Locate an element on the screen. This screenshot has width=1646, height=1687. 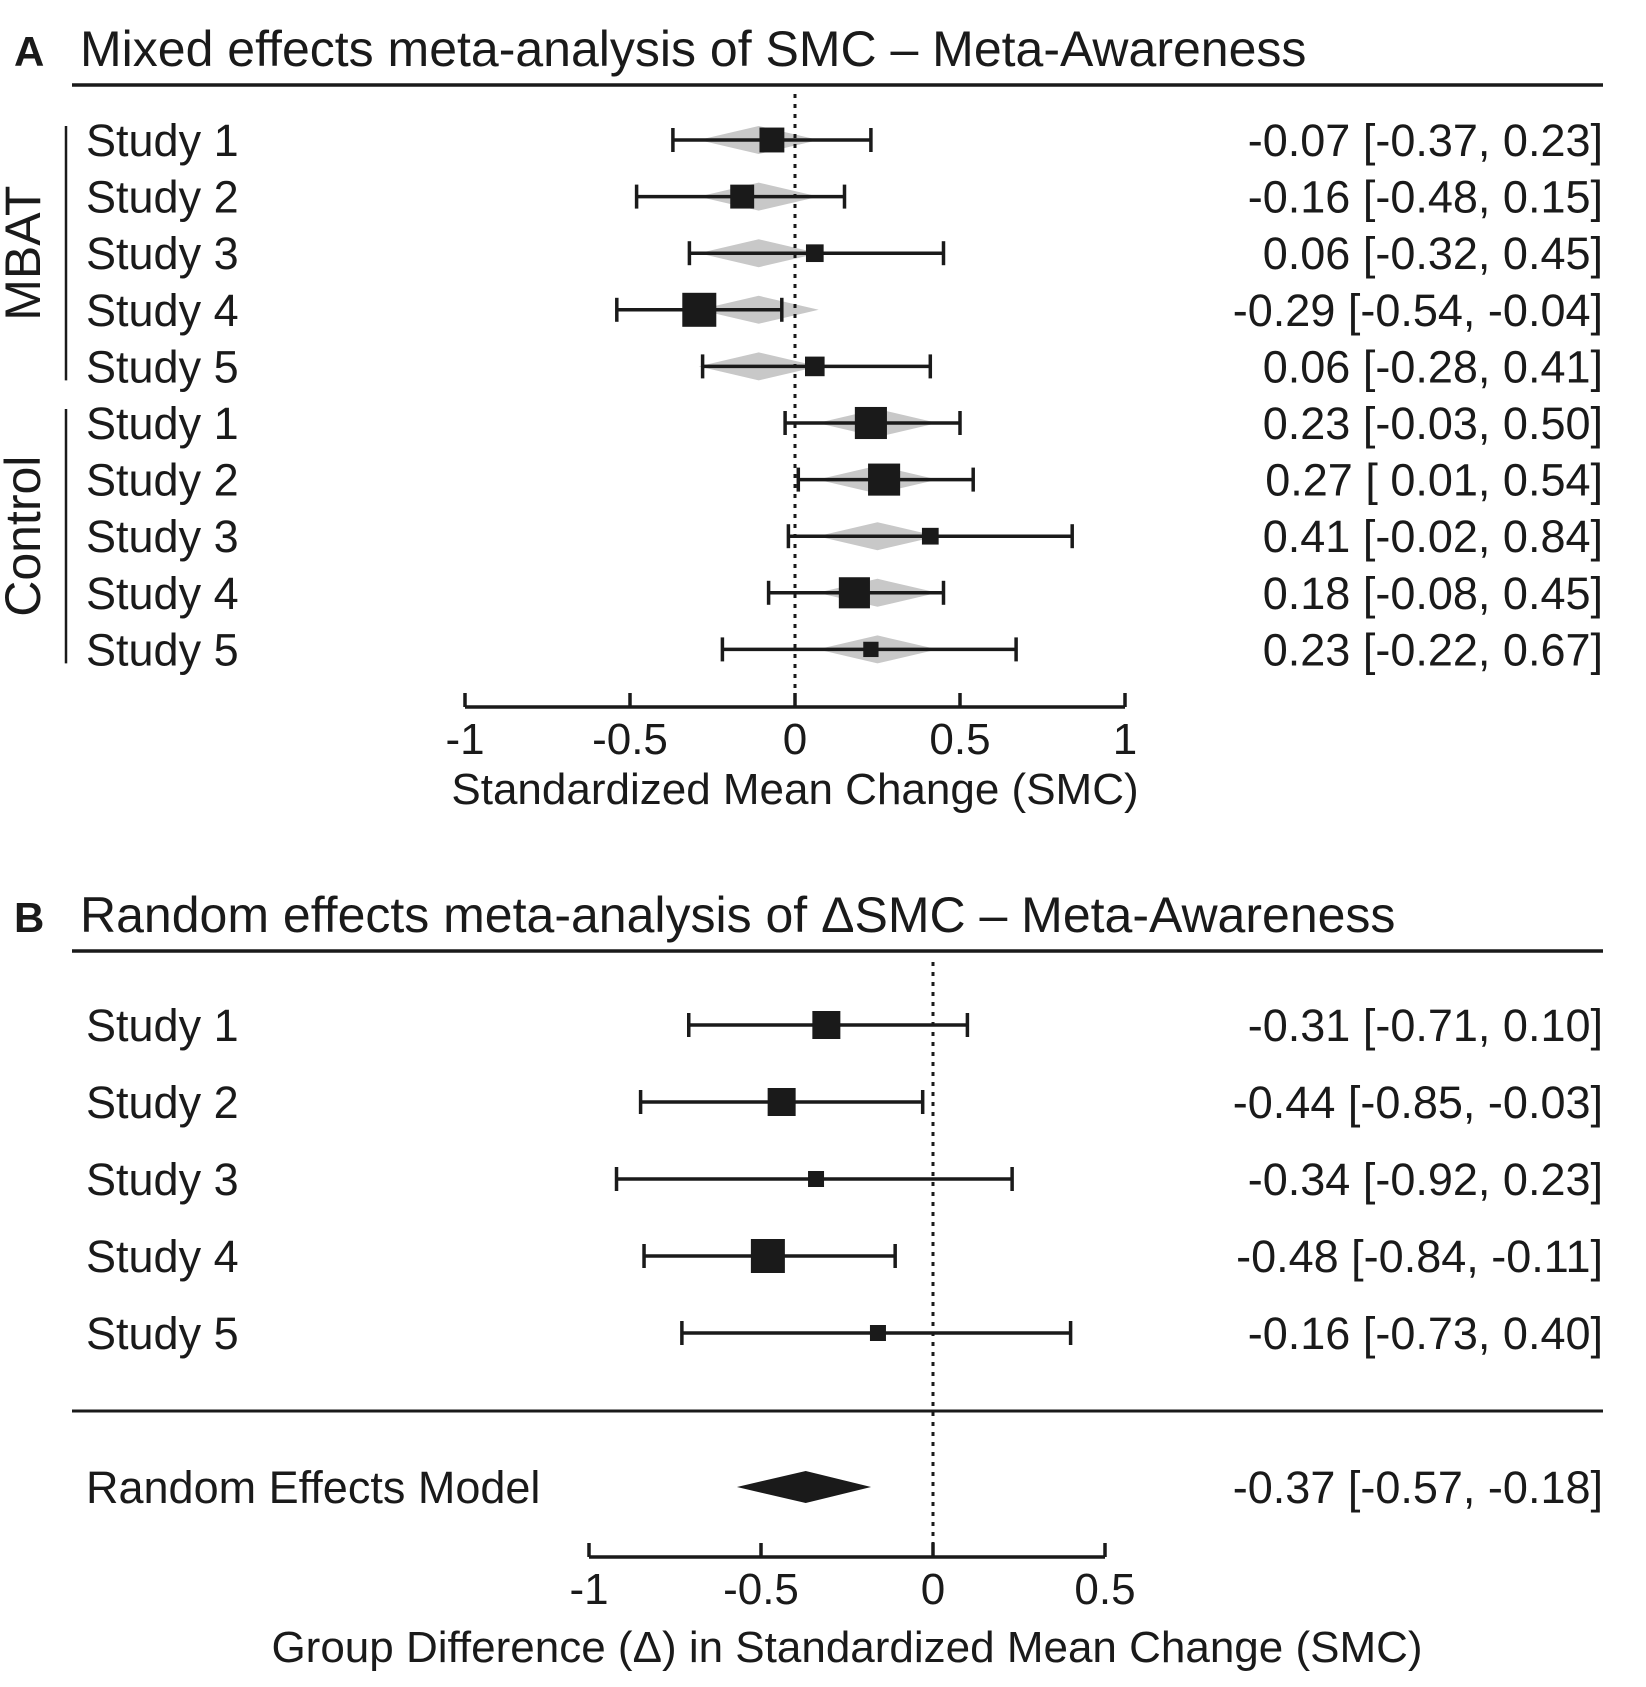
forest-row: Study 4 0.18 [-0.08, 0.45] is located at coordinates (844, 593).